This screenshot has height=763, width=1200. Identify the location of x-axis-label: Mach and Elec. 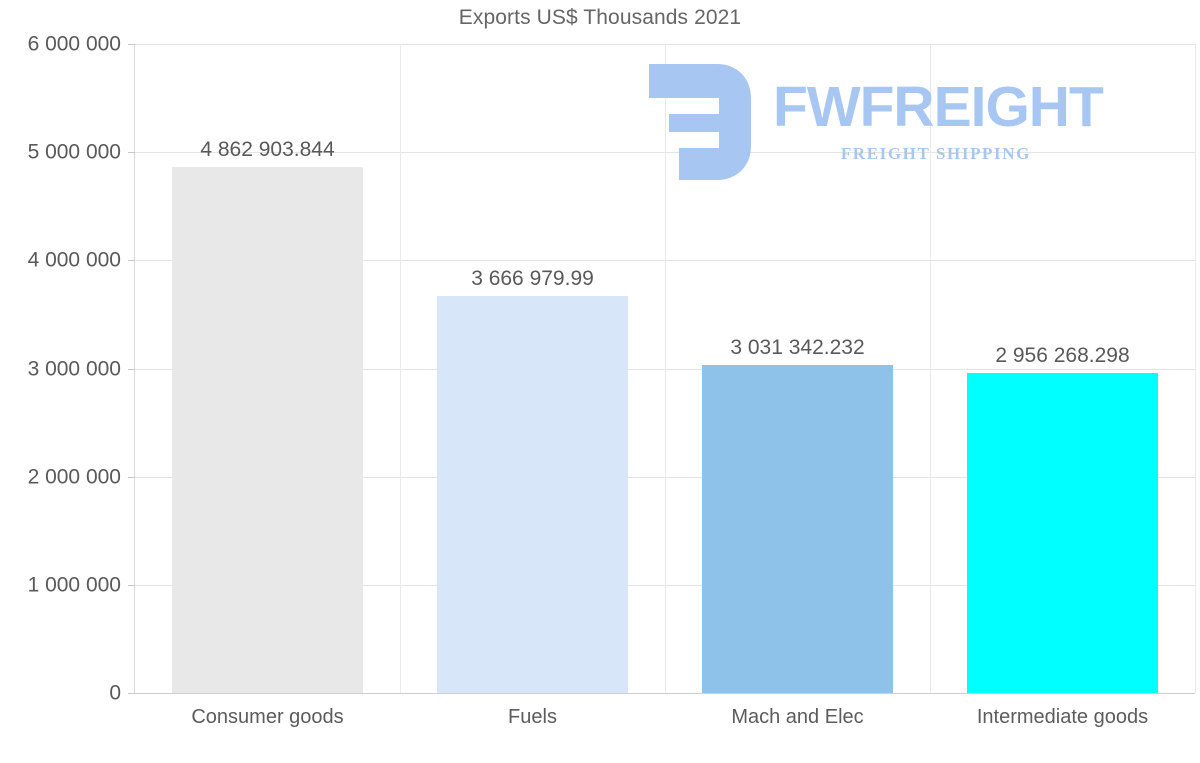
(797, 717).